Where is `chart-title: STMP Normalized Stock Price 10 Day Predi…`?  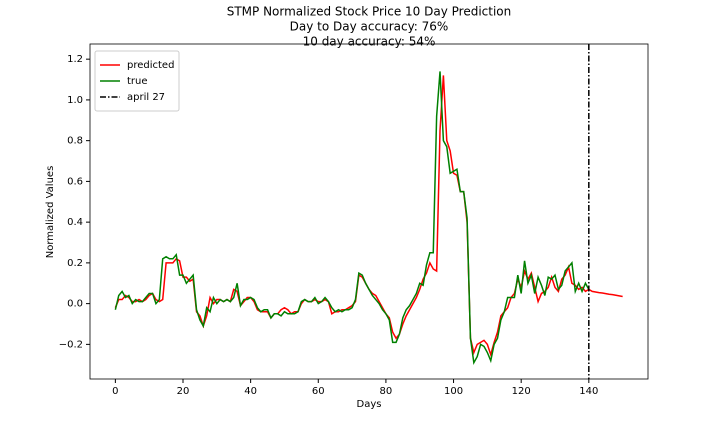 chart-title: STMP Normalized Stock Price 10 Day Predi… is located at coordinates (369, 12).